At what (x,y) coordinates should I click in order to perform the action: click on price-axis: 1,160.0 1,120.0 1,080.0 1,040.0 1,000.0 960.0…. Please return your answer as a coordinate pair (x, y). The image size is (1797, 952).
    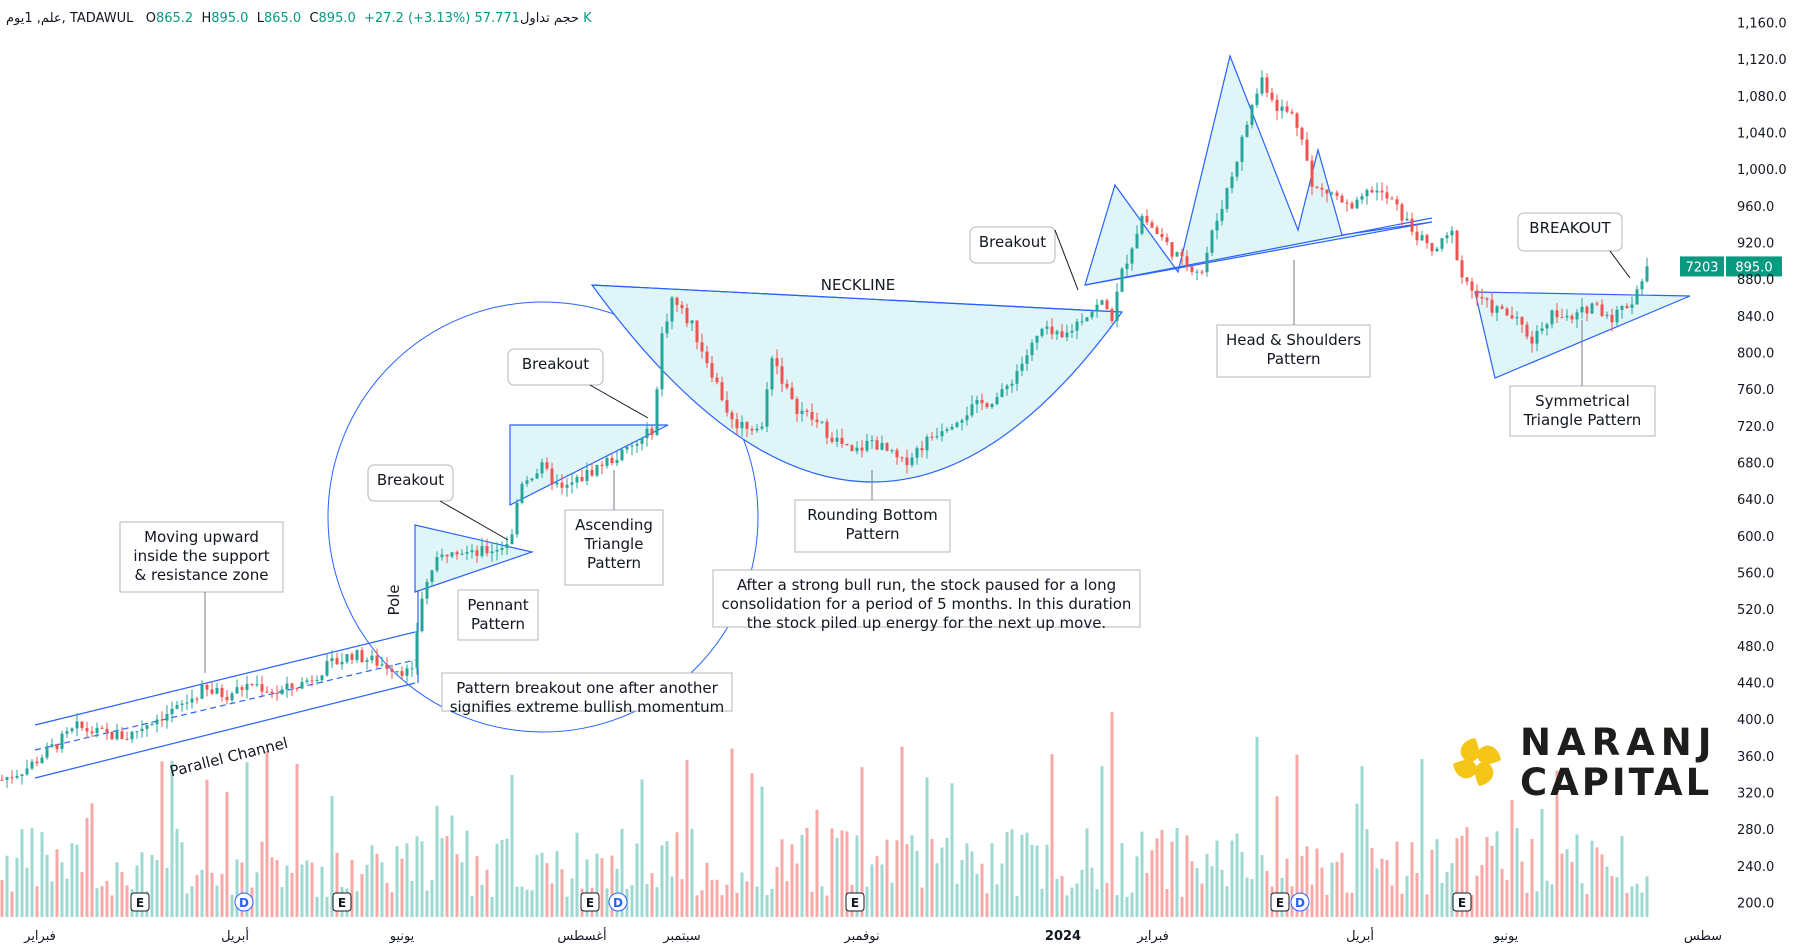
    Looking at the image, I should click on (1762, 464).